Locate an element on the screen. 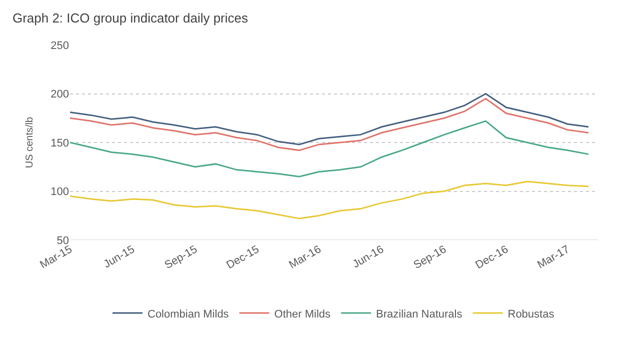 The image size is (623, 339). y-axis-title: US cents/lb is located at coordinates (30, 142).